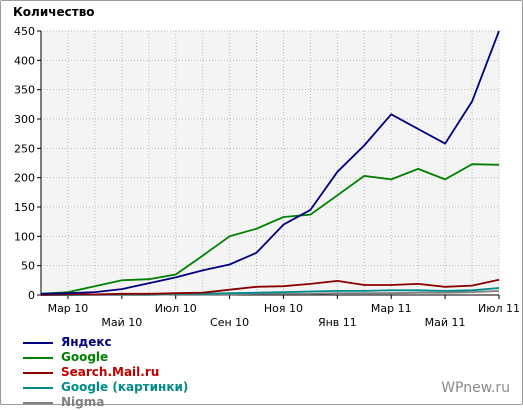  Describe the element at coordinates (83, 402) in the screenshot. I see `legend-label-nigma: Nigma` at that location.